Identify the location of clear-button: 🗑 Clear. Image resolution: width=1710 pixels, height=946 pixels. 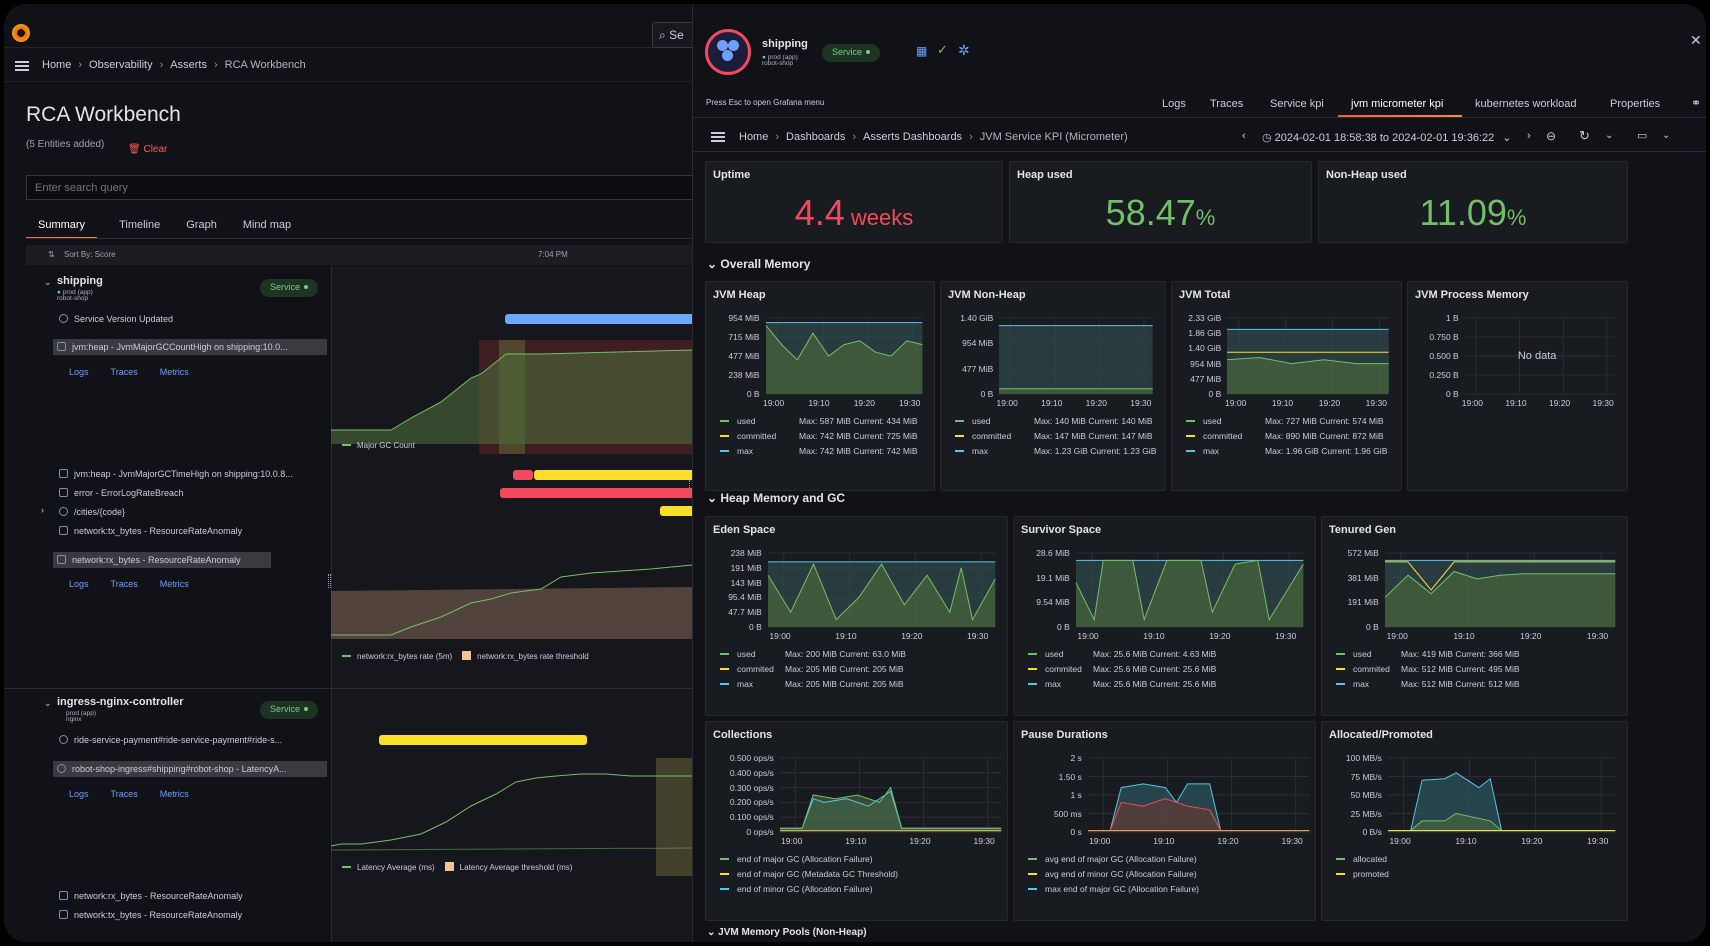
(148, 149).